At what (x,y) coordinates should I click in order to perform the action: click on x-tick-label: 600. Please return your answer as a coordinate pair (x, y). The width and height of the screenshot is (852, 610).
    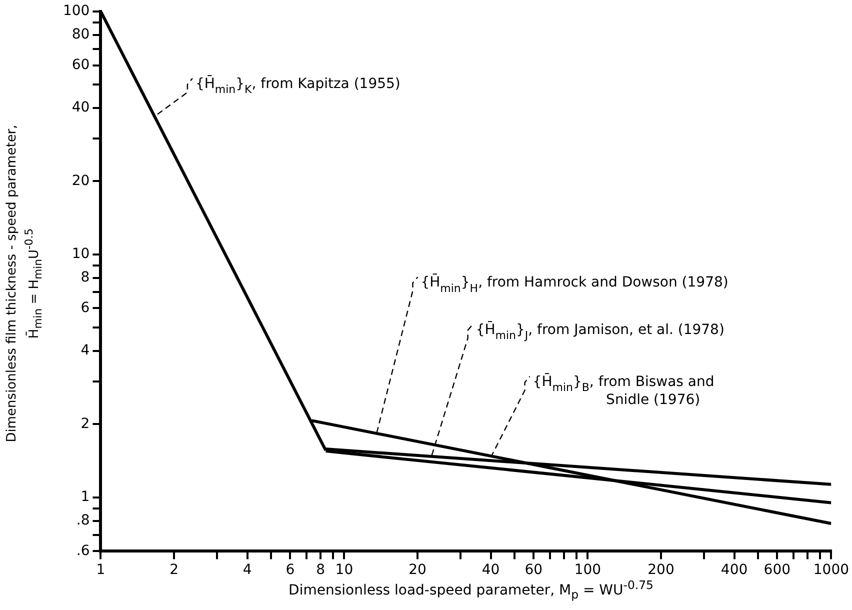
    Looking at the image, I should click on (777, 570).